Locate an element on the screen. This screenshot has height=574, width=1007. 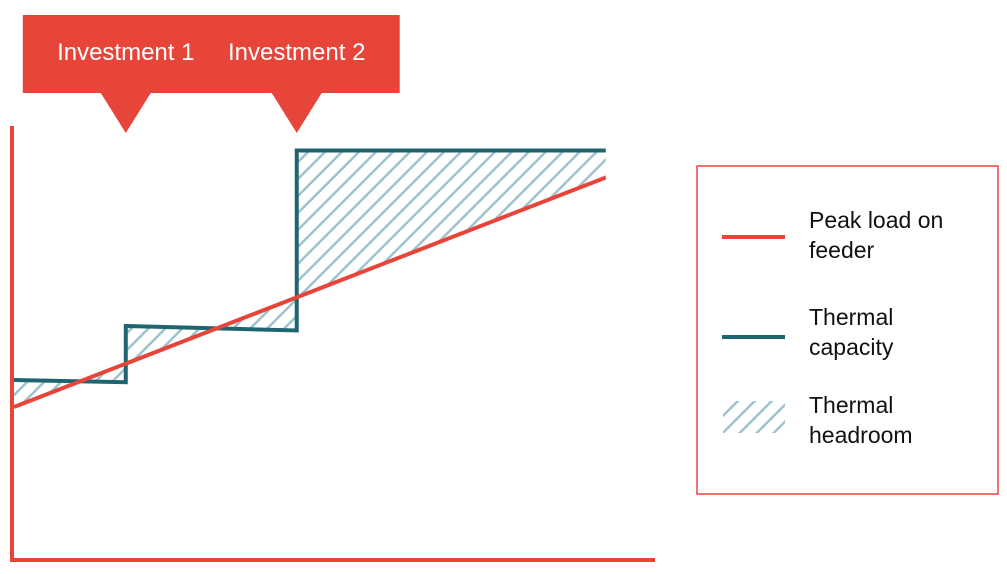
legend-label-thermal-headroom: Thermal headroom is located at coordinates (861, 420).